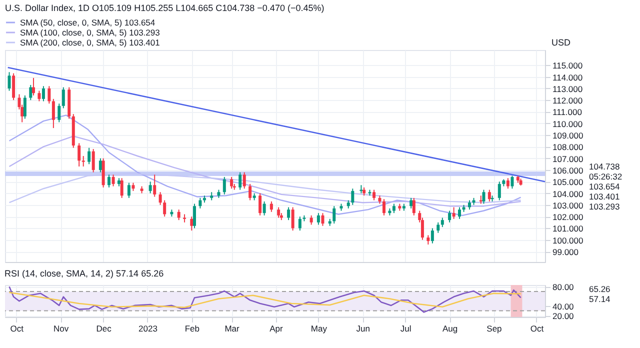 This screenshot has height=348, width=640. What do you see at coordinates (567, 65) in the screenshot?
I see `y-tick-label: 115.000` at bounding box center [567, 65].